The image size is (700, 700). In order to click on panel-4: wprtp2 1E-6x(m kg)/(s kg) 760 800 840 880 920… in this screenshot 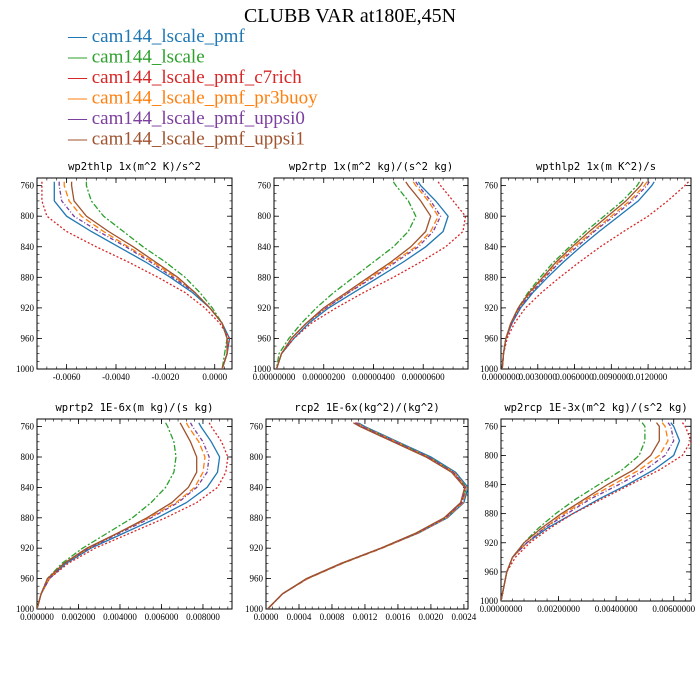, I will do `click(124, 512)`.